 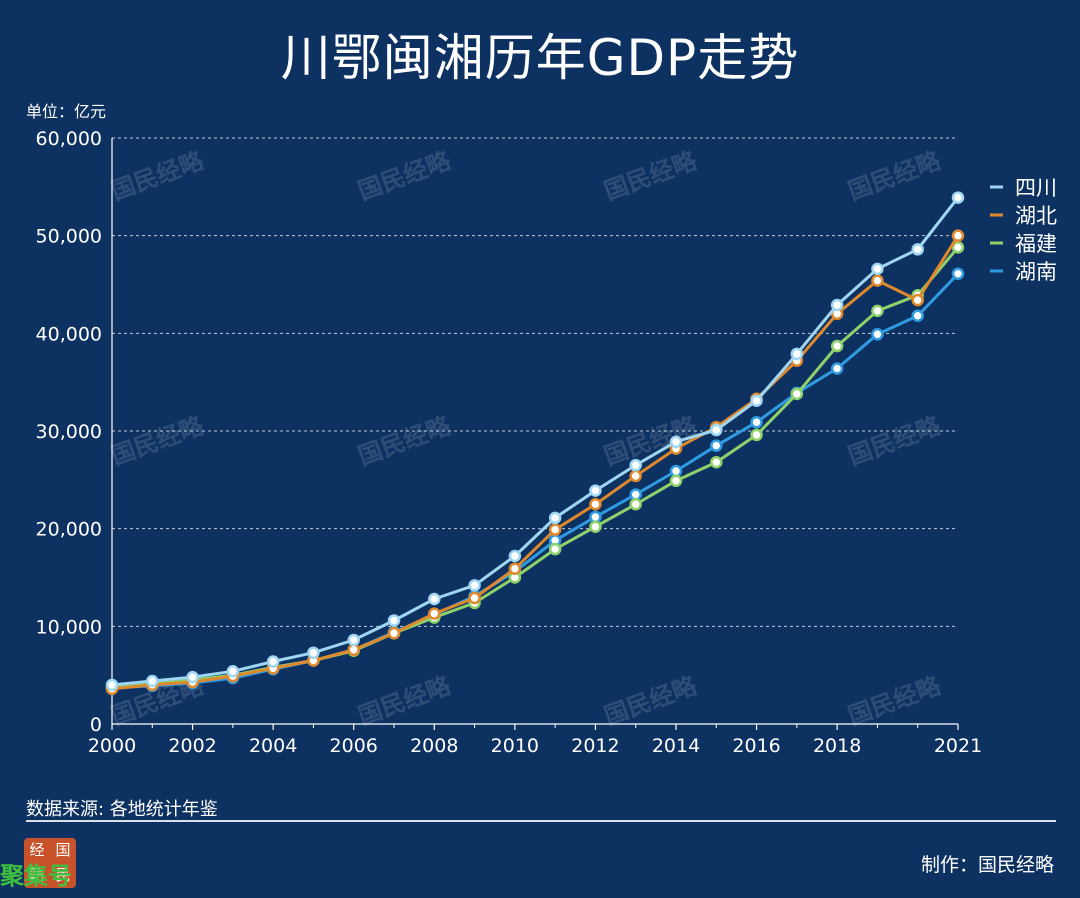 What do you see at coordinates (756, 746) in the screenshot?
I see `x-tick-label: 2016` at bounding box center [756, 746].